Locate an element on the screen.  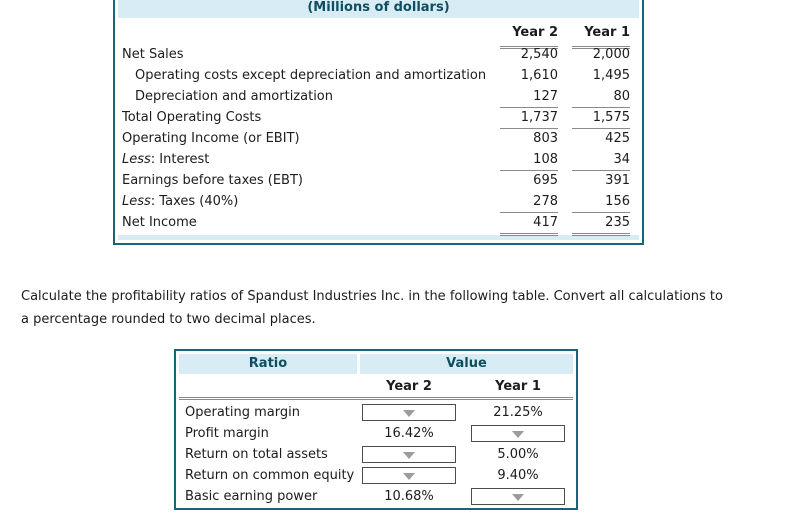
year1-value: 391 is located at coordinates (617, 180).